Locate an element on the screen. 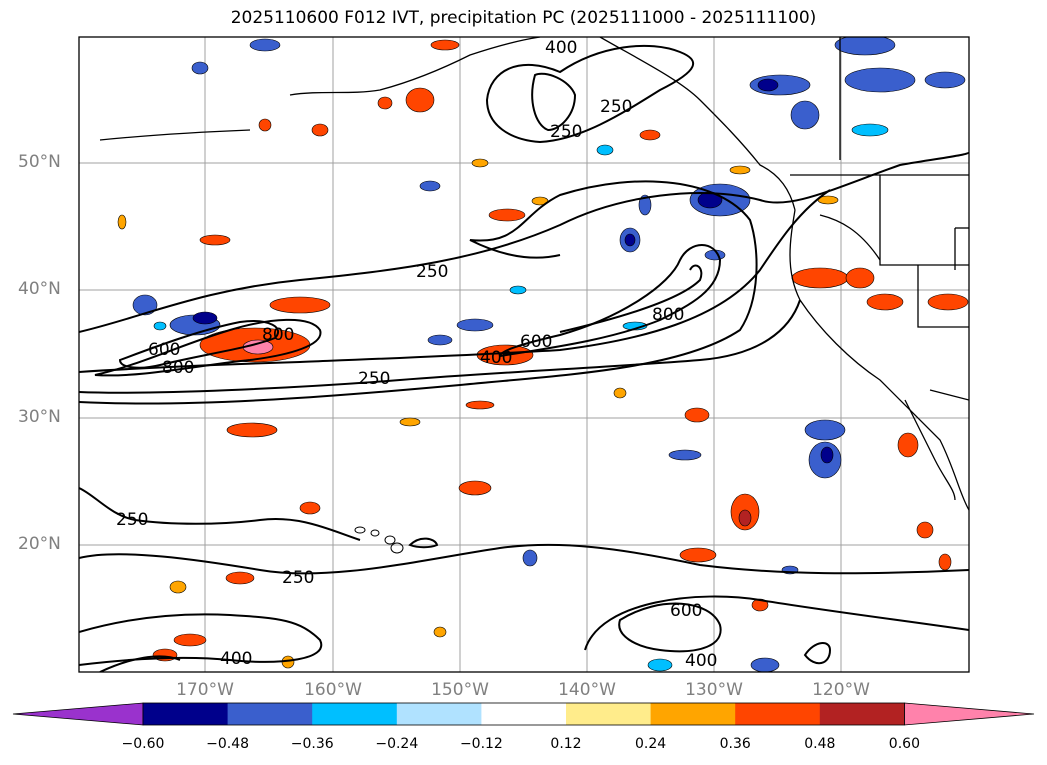  lat-label-50n: 50°N is located at coordinates (39, 162).